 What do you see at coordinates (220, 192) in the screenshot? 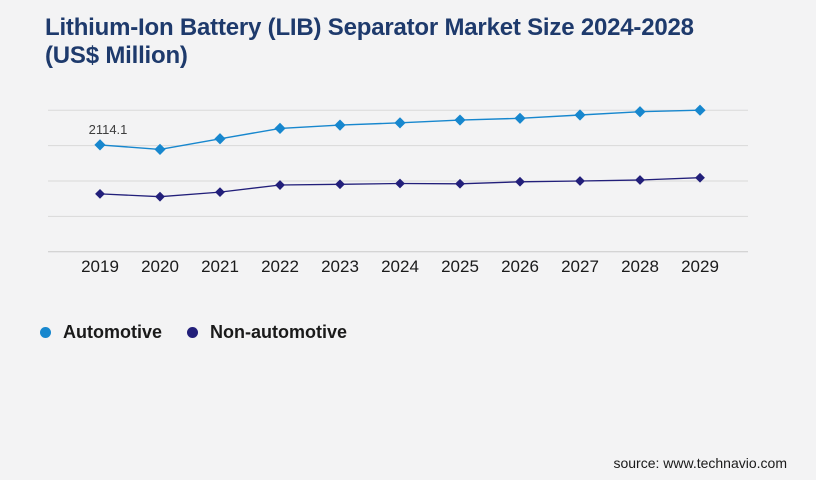
I see `marker-non-automotive-2021` at bounding box center [220, 192].